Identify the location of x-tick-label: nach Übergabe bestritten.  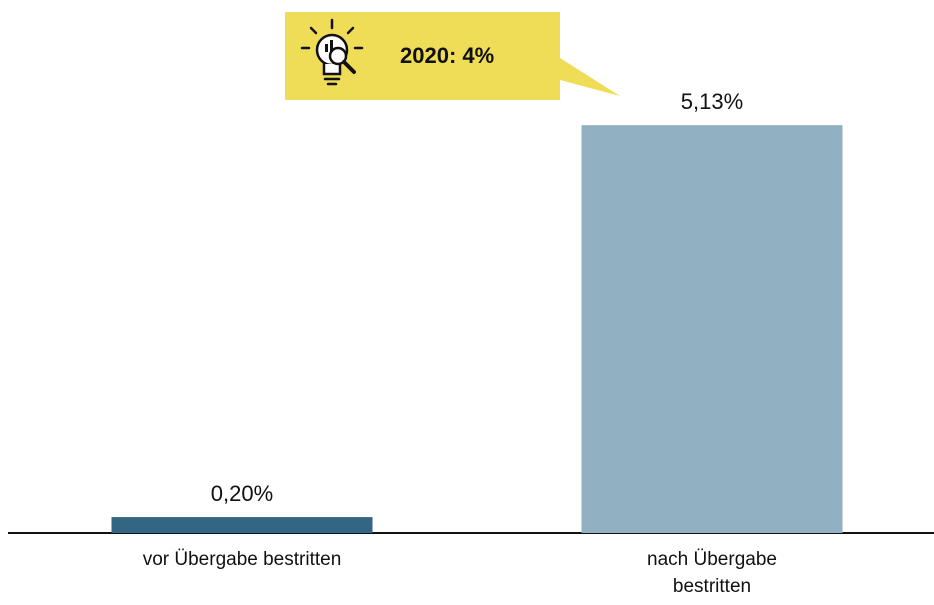
(712, 573).